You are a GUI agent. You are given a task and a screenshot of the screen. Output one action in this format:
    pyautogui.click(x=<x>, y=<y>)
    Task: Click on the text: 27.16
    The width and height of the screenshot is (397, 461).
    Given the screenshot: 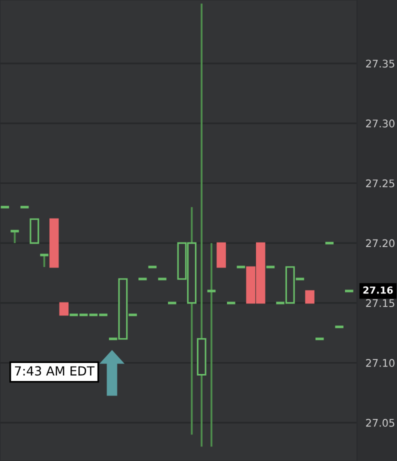 What is the action you would take?
    pyautogui.click(x=378, y=290)
    